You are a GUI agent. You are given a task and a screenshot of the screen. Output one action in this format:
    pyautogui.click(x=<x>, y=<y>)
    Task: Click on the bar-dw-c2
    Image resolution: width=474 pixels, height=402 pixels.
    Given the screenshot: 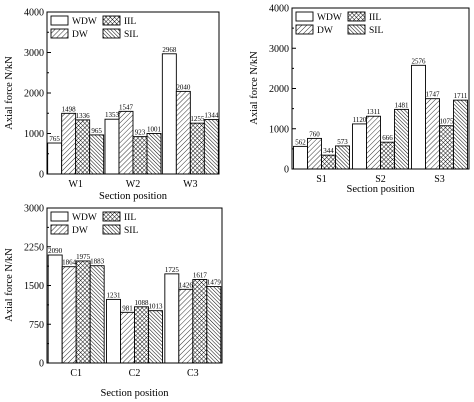 What is the action you would take?
    pyautogui.click(x=127, y=337)
    